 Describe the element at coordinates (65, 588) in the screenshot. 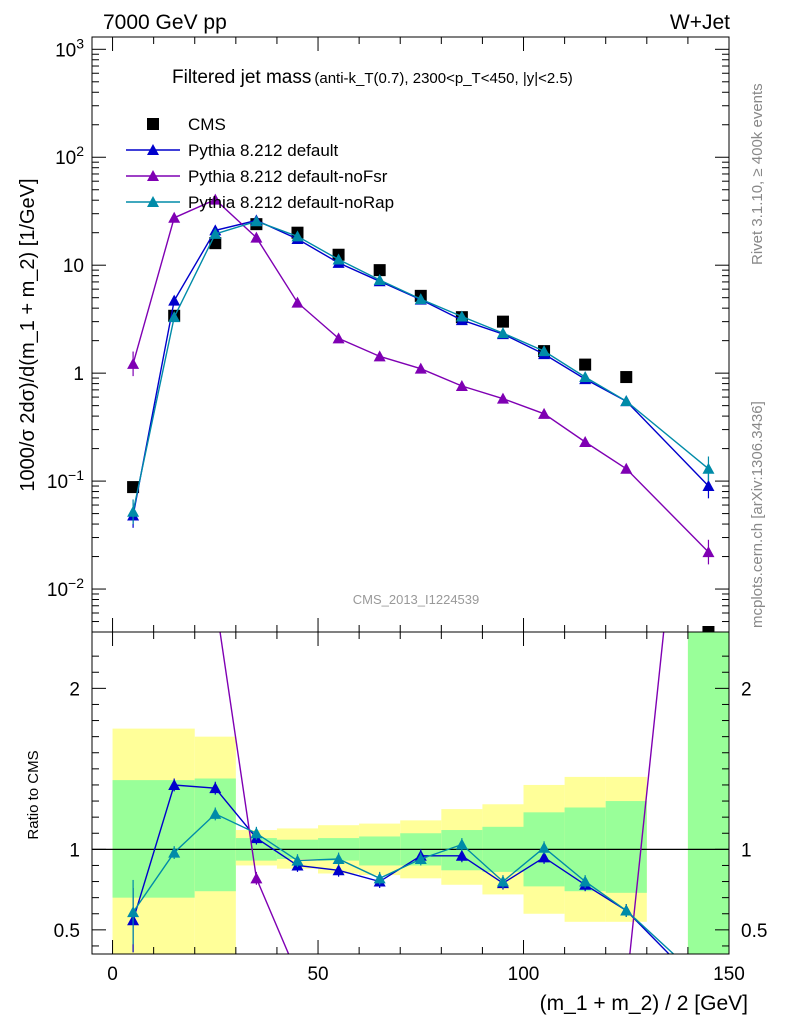

I see `y-tick-label: 10⁻²` at that location.